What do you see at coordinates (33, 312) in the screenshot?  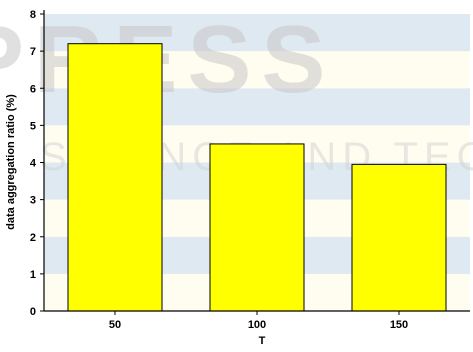 I see `y-tick-label: 0` at bounding box center [33, 312].